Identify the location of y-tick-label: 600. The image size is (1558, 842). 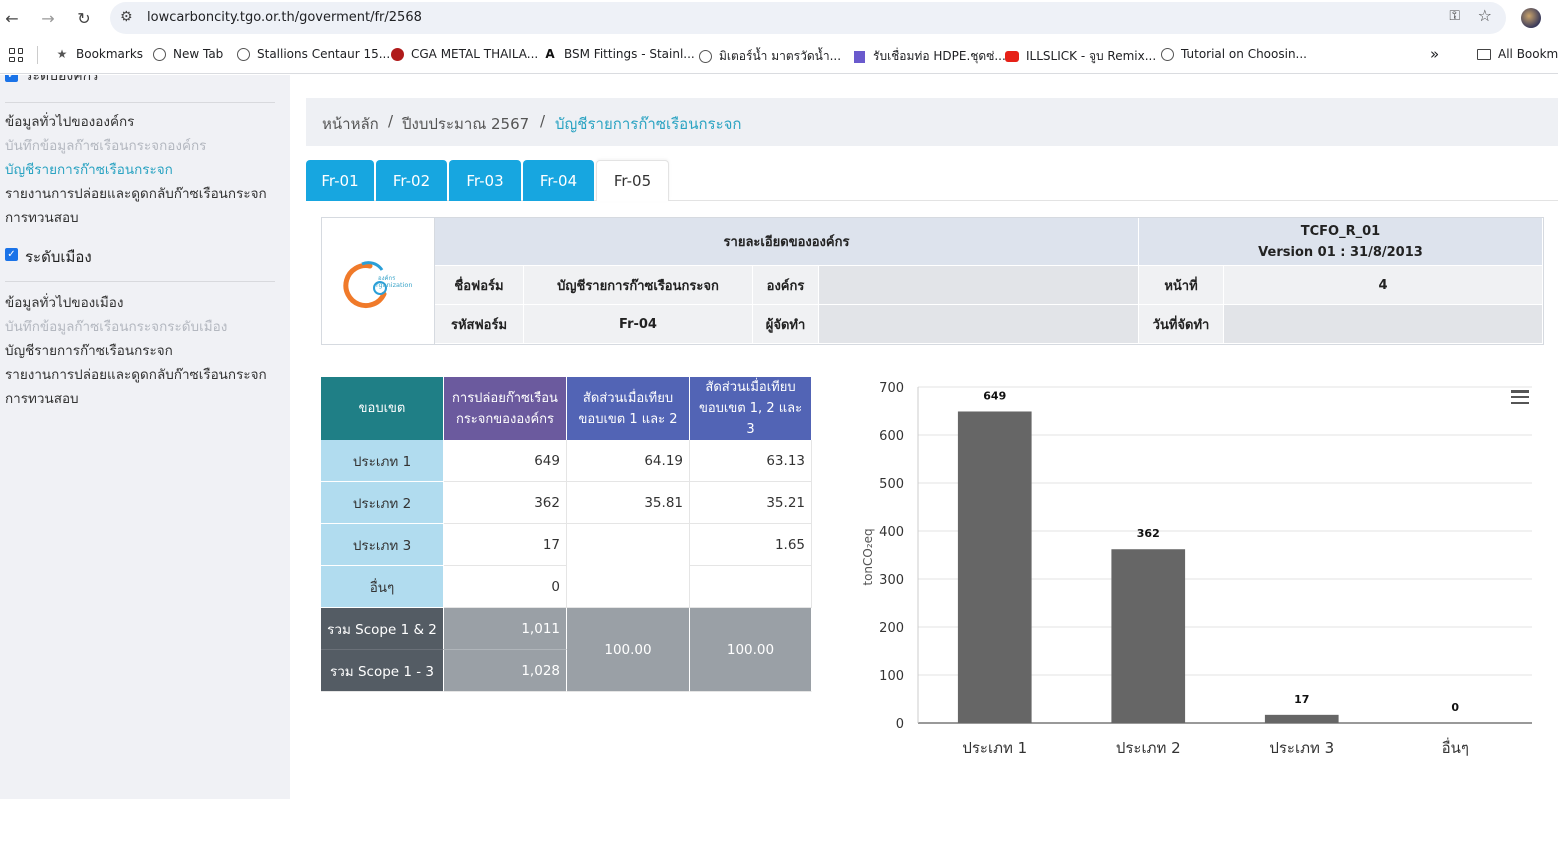
(891, 436).